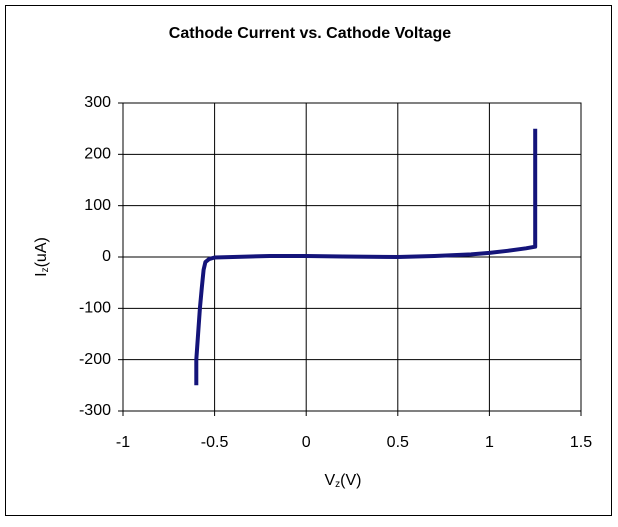 The width and height of the screenshot is (618, 527). Describe the element at coordinates (310, 33) in the screenshot. I see `chart-title: Cathode Current vs. Cathode Voltage` at that location.